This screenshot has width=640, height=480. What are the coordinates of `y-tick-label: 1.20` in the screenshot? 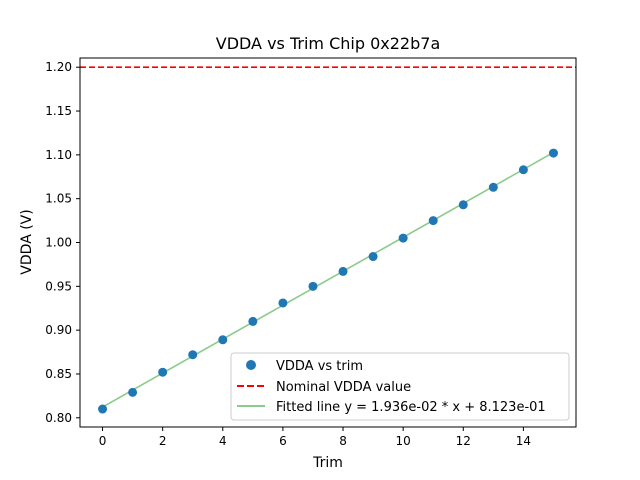 It's located at (58, 67).